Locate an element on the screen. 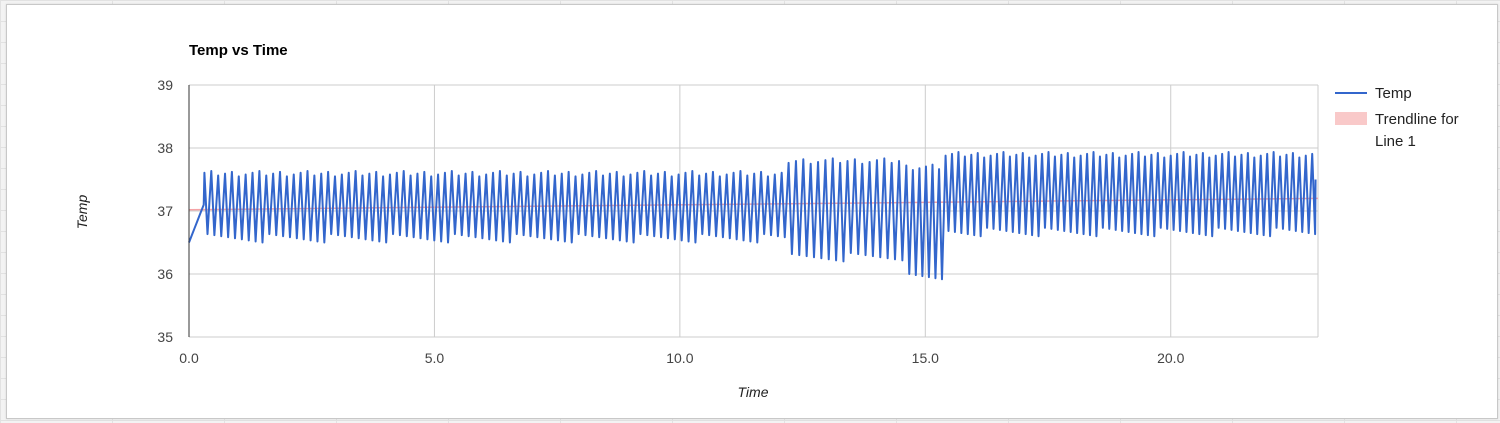  y-tick-label: 37 is located at coordinates (165, 211).